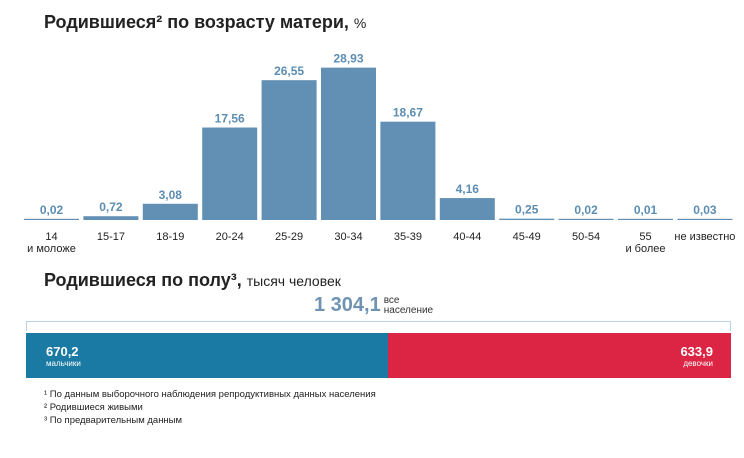 The height and width of the screenshot is (458, 744). I want to click on bar-value-label-11: 0,03, so click(705, 210).